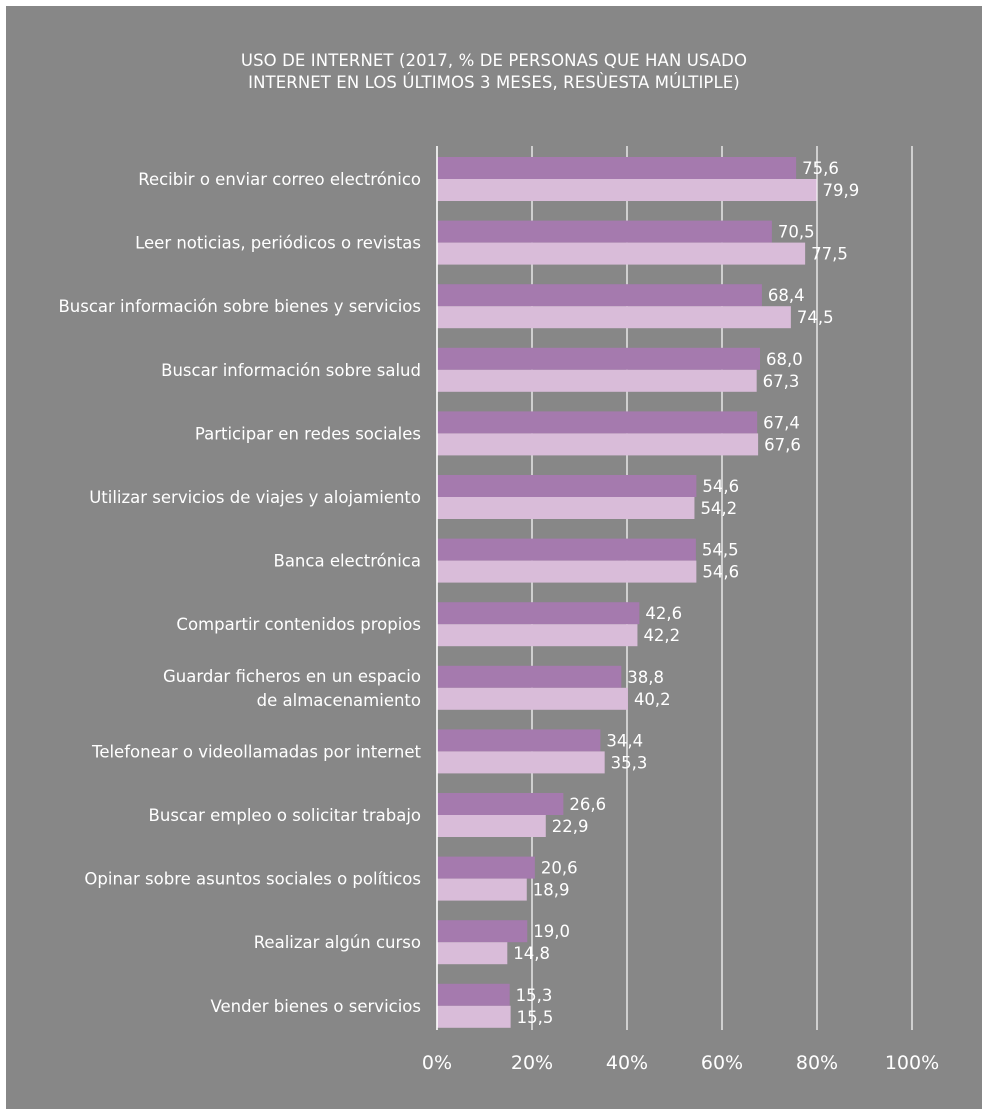 This screenshot has width=988, height=1115. What do you see at coordinates (291, 370) in the screenshot?
I see `category-label: Buscar información sobre salud` at bounding box center [291, 370].